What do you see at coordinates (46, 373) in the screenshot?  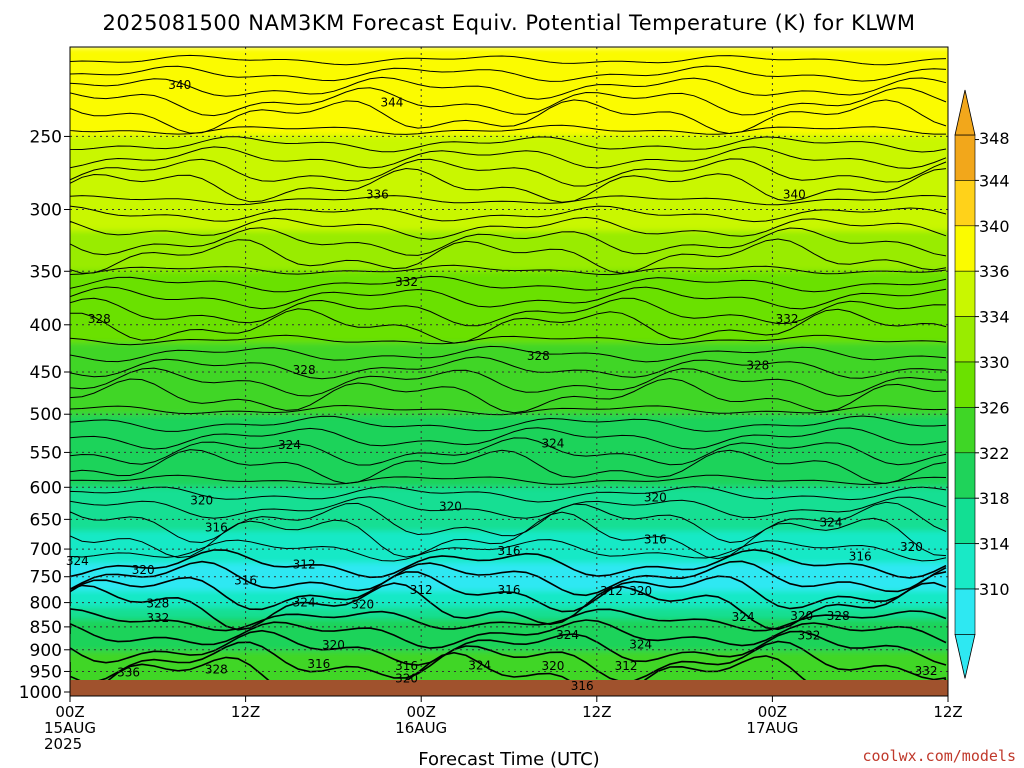 I see `y-tick-label: 450` at bounding box center [46, 373].